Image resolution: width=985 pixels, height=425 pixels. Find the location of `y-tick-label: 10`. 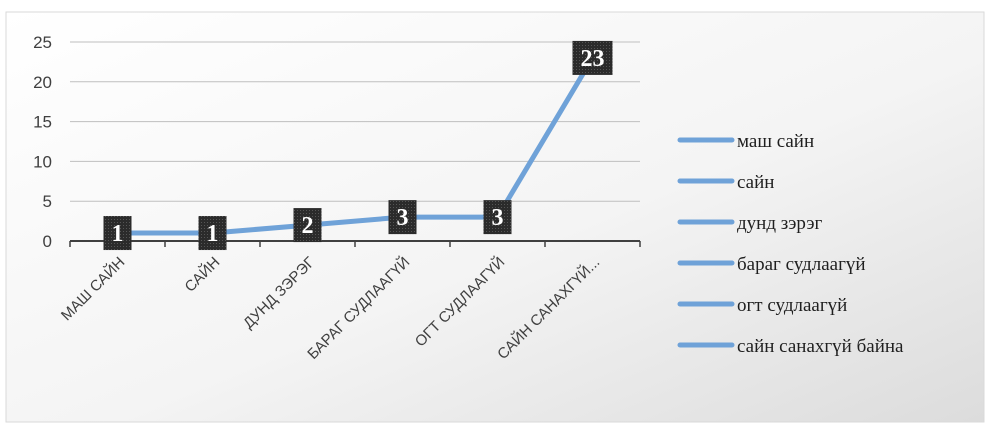

y-tick-label: 10 is located at coordinates (42, 161).